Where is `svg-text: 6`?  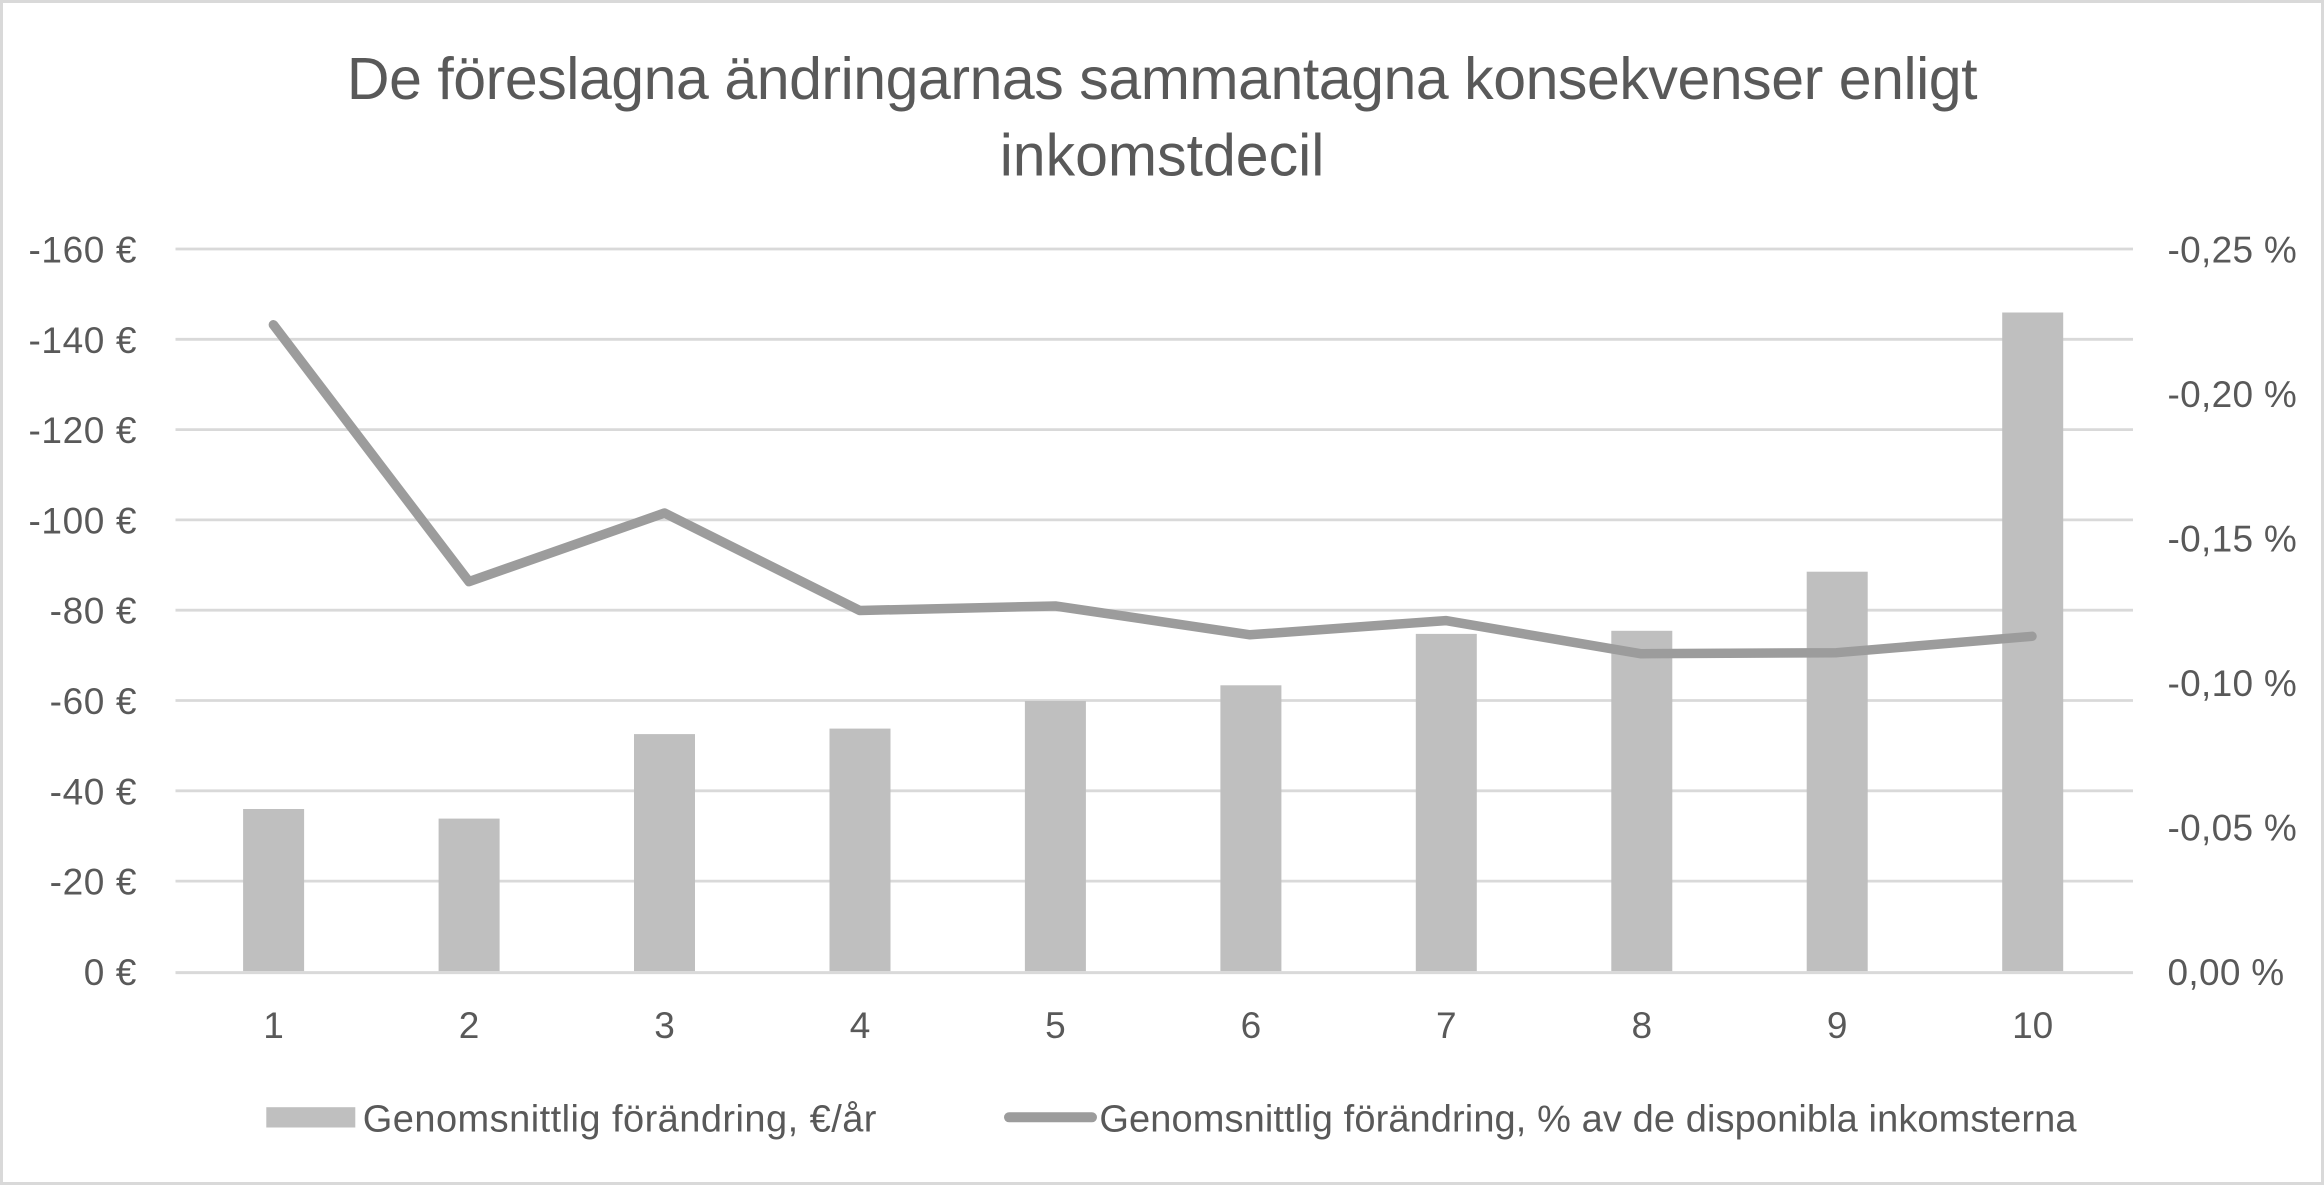 svg-text: 6 is located at coordinates (1251, 1025).